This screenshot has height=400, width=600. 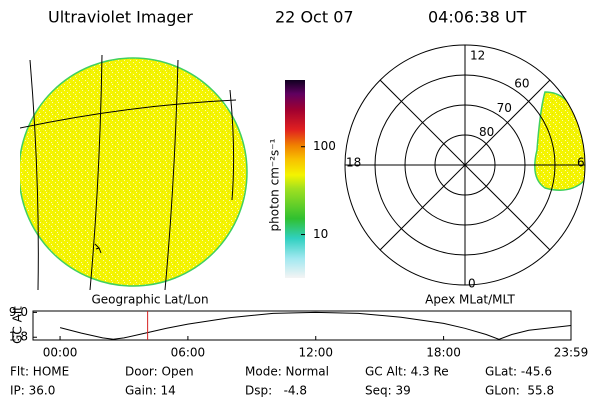 What do you see at coordinates (324, 146) in the screenshot?
I see `colorbar-tick-label: 100` at bounding box center [324, 146].